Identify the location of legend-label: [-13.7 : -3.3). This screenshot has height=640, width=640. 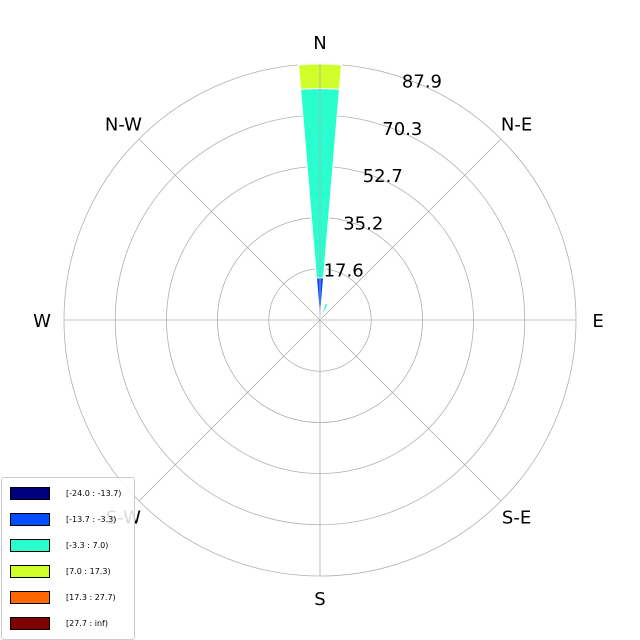
(91, 519).